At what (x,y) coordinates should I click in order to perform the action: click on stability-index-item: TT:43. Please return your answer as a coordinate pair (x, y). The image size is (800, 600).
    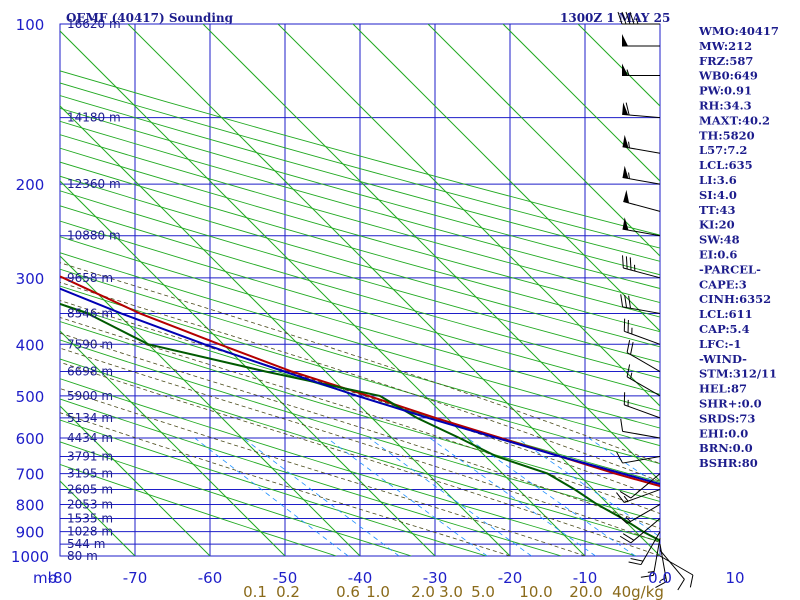
    Looking at the image, I should click on (717, 210).